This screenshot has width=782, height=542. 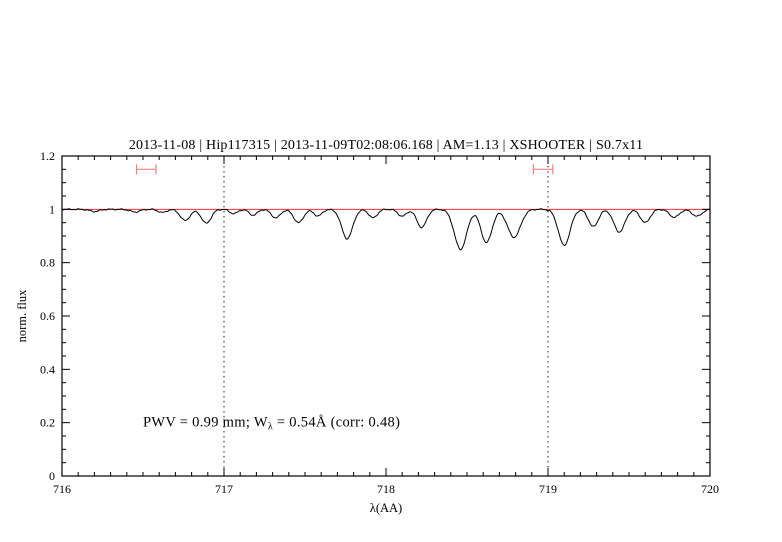 I want to click on spectrum-line, so click(x=386, y=229).